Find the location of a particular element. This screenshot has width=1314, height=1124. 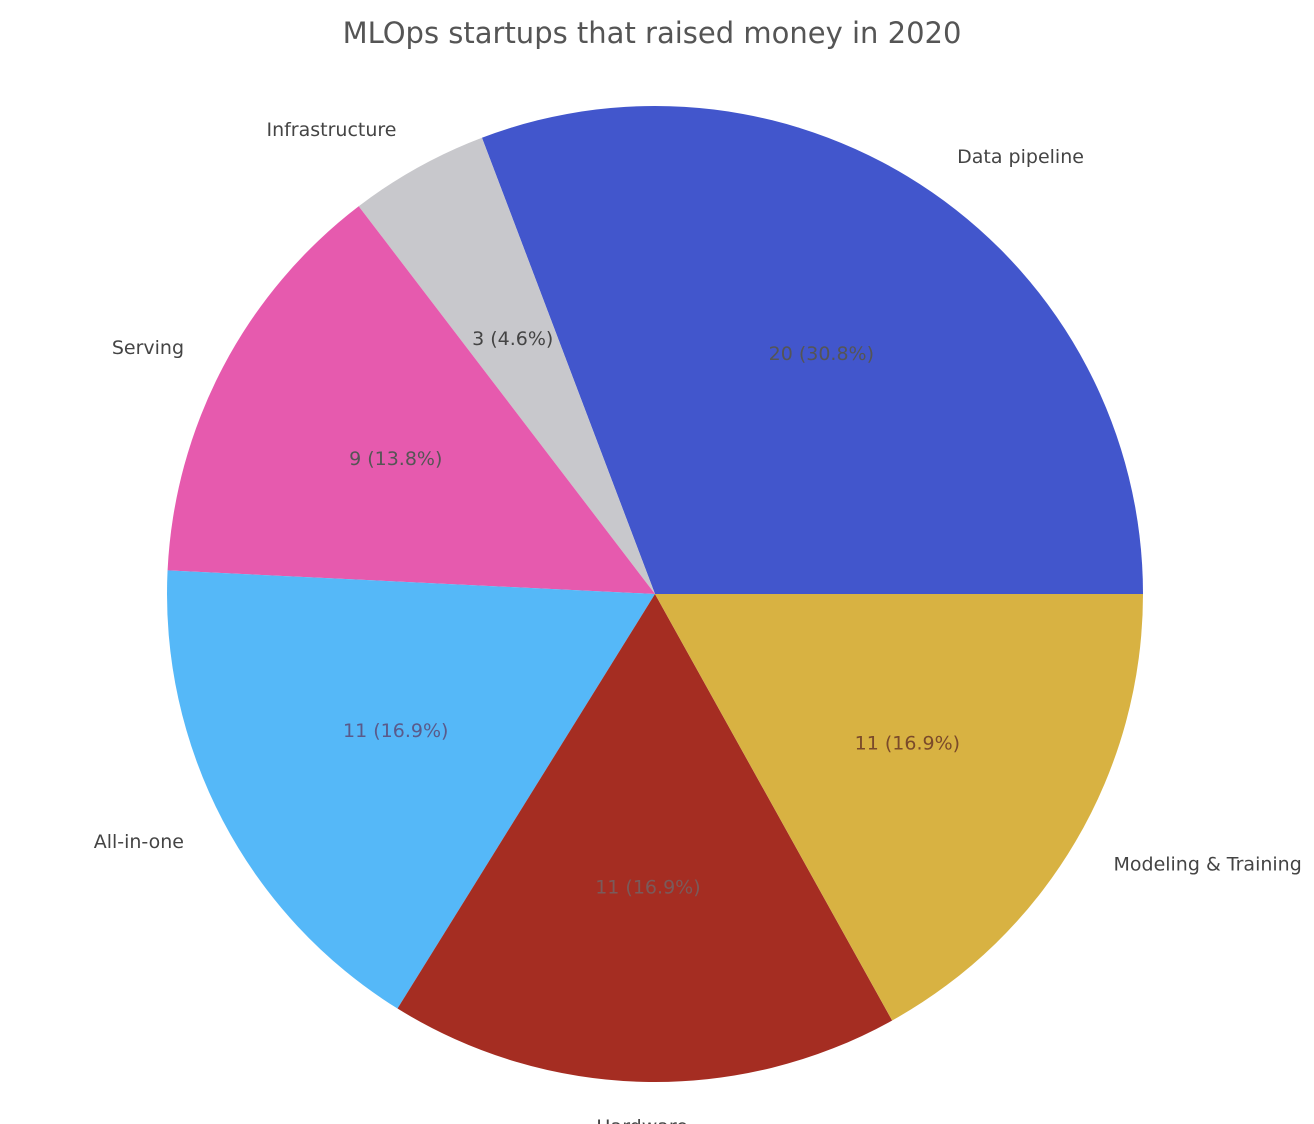

category-label-all-in-one: All-in-one is located at coordinates (139, 842).